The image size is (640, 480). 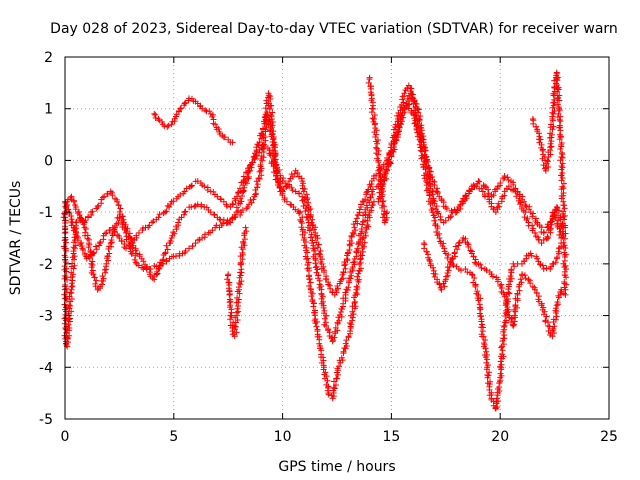 What do you see at coordinates (65, 437) in the screenshot?
I see `x-tick-label: 0` at bounding box center [65, 437].